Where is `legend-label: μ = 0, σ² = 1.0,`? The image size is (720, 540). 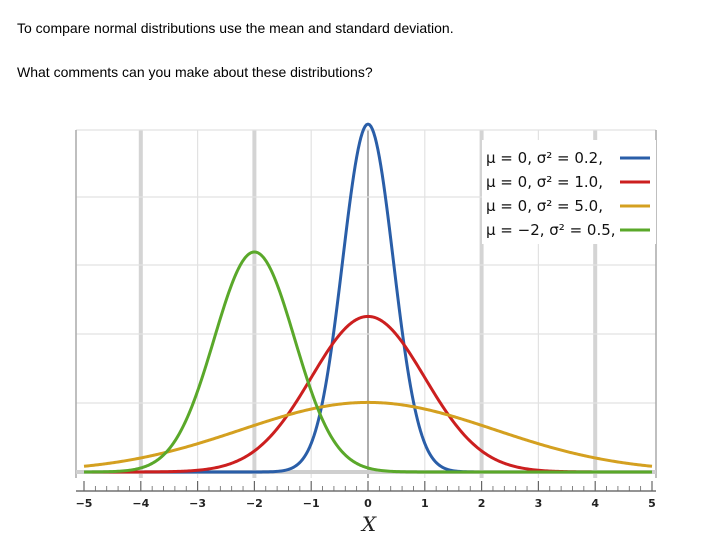 legend-label: μ = 0, σ² = 1.0, is located at coordinates (544, 182).